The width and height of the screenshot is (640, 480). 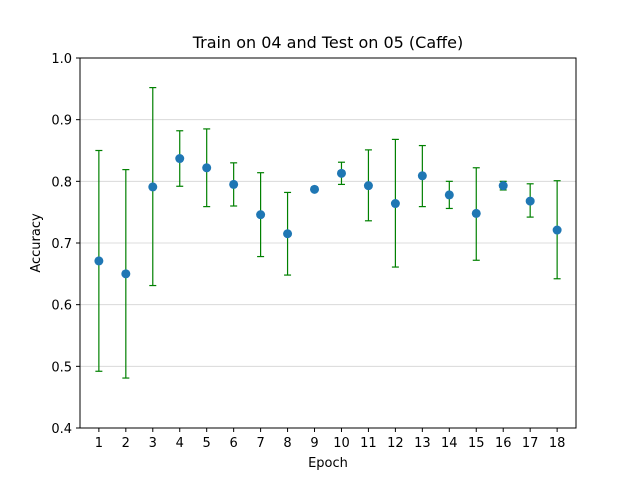 What do you see at coordinates (314, 443) in the screenshot?
I see `x-tick-label: 9` at bounding box center [314, 443].